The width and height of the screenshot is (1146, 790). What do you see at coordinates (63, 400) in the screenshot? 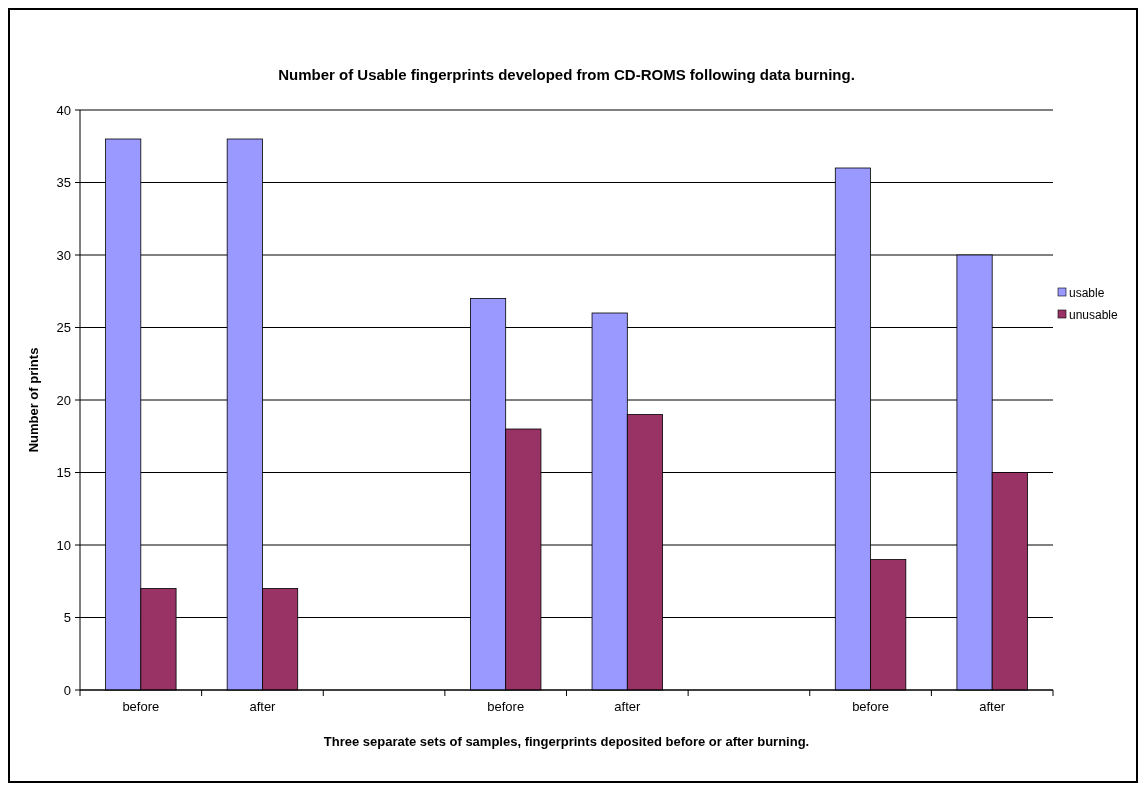
I see `y-tick-label: 20` at bounding box center [63, 400].